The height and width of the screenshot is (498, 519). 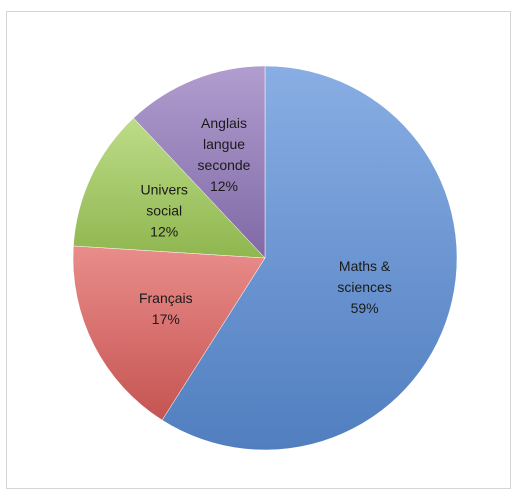 I want to click on slice-label: Maths & sciences 59%, so click(x=364, y=287).